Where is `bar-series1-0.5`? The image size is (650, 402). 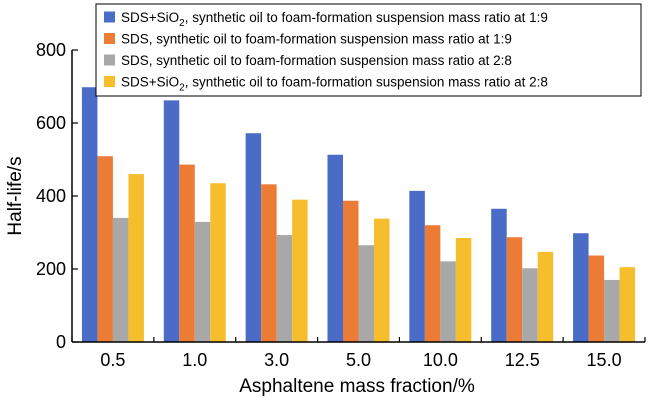
bar-series1-0.5 is located at coordinates (89, 214).